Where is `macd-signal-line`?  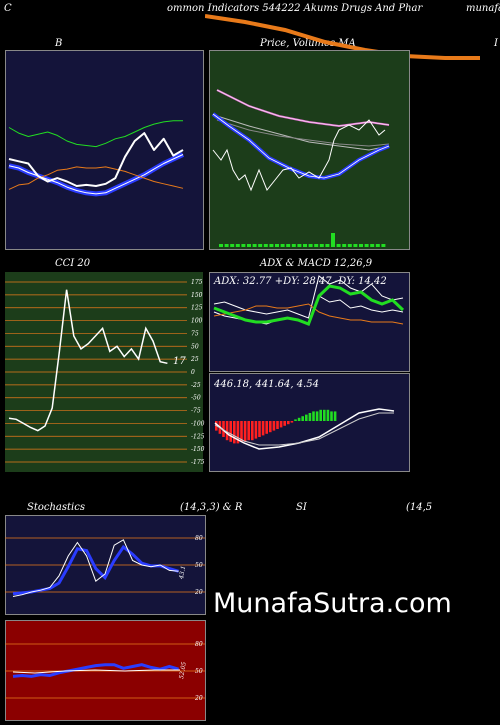
macd-signal-line is located at coordinates (304, 429).